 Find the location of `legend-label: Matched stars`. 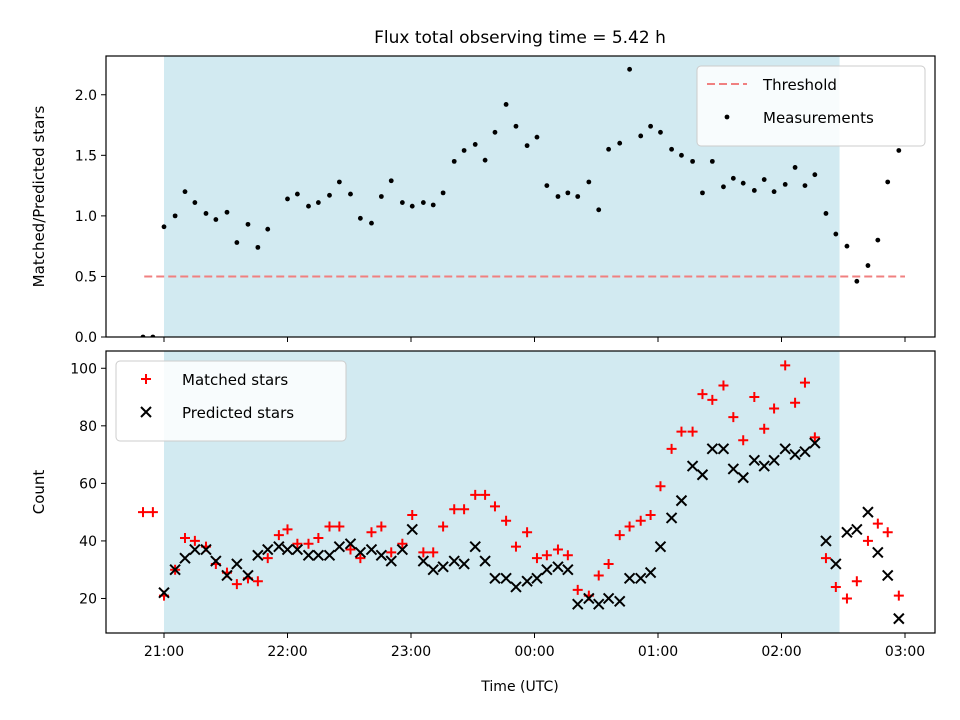

legend-label: Matched stars is located at coordinates (235, 380).